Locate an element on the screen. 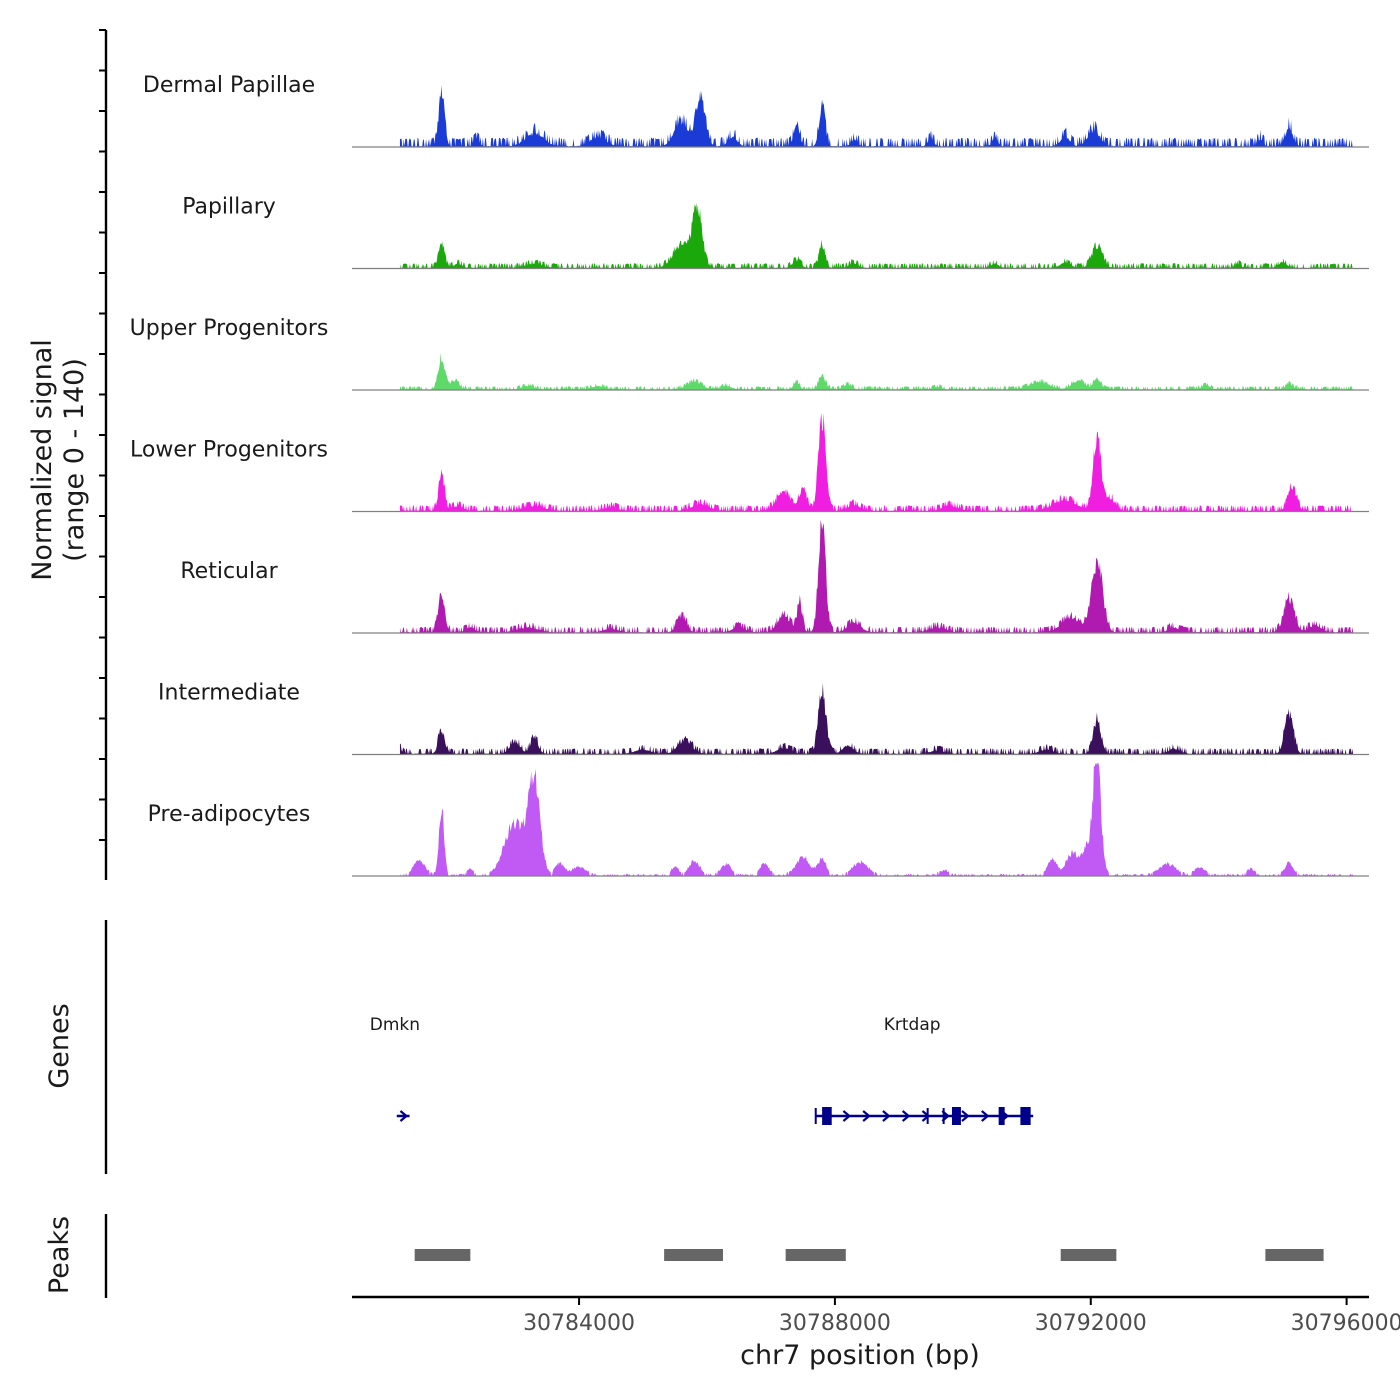  x-axis-ticks: 30784000 30788000 30792000 30796000 is located at coordinates (961, 1316).